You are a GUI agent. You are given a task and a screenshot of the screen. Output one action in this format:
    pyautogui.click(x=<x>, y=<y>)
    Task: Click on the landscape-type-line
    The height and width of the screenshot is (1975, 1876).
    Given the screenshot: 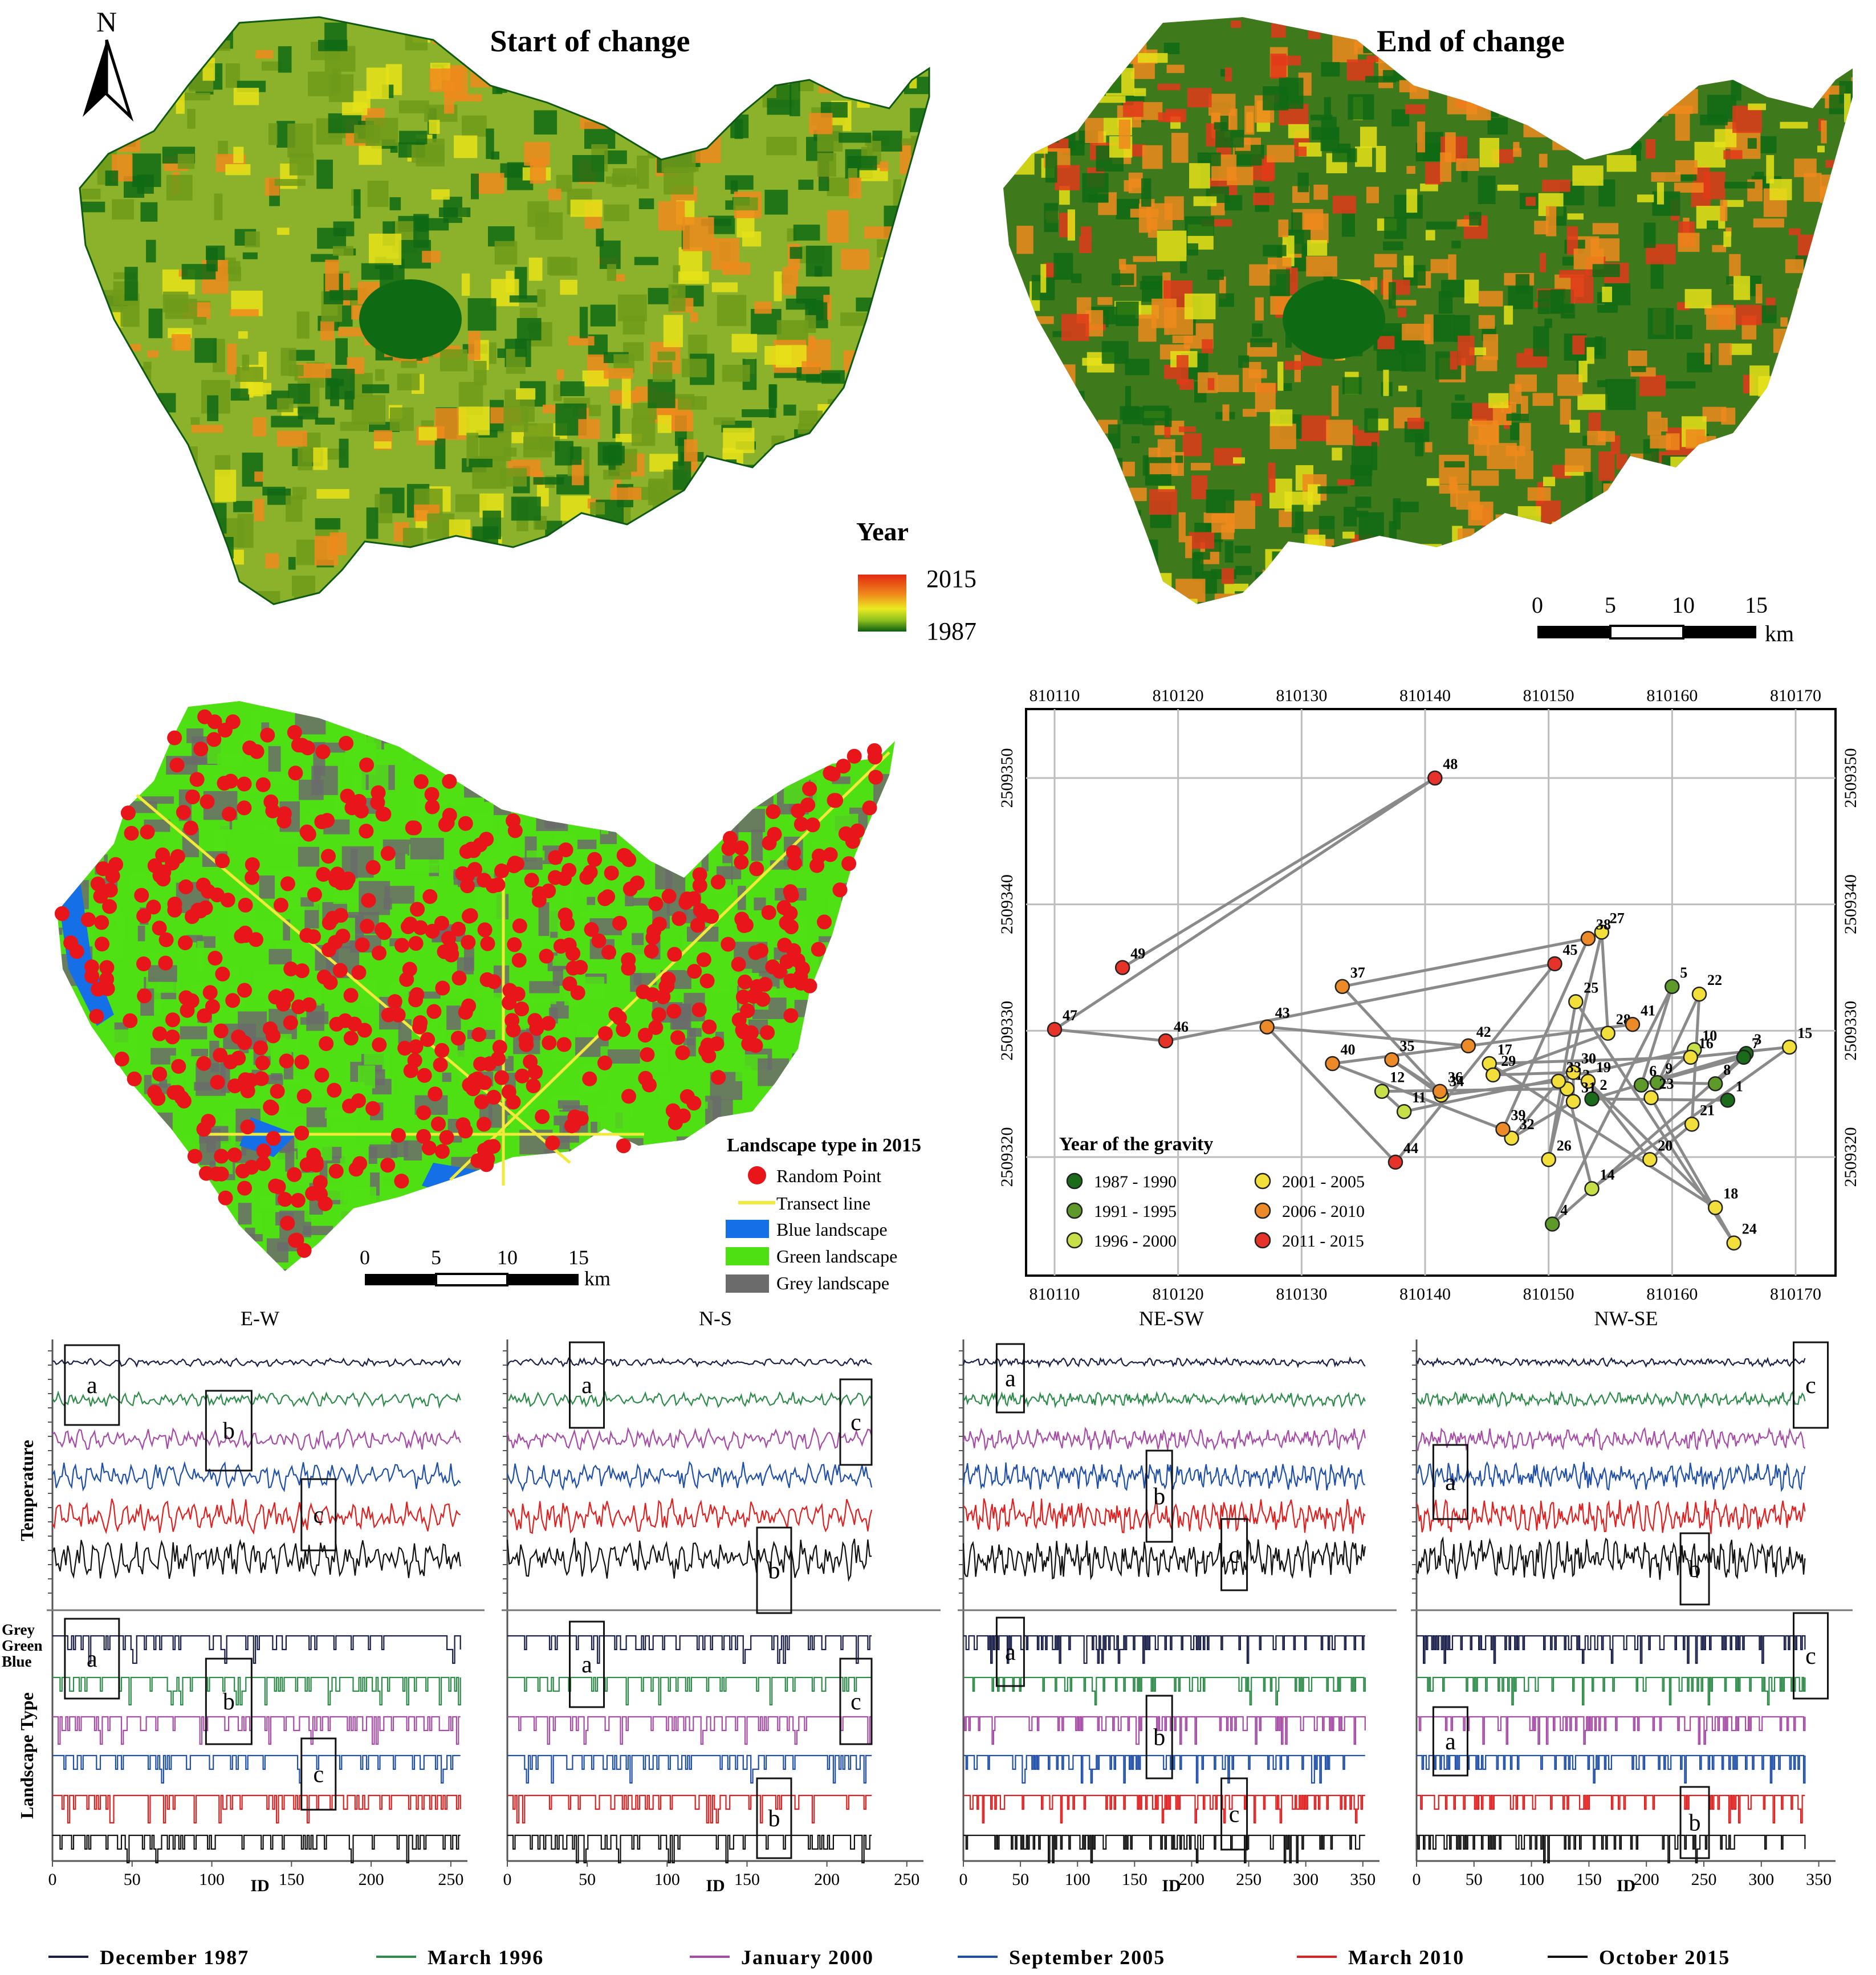 What is the action you would take?
    pyautogui.click(x=689, y=1849)
    